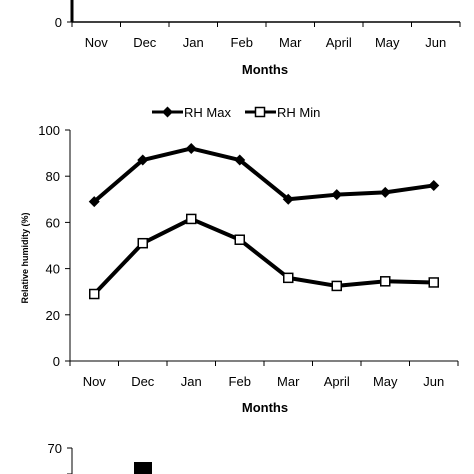 This screenshot has height=474, width=474. What do you see at coordinates (290, 42) in the screenshot?
I see `top-x-tick-label: Mar` at bounding box center [290, 42].